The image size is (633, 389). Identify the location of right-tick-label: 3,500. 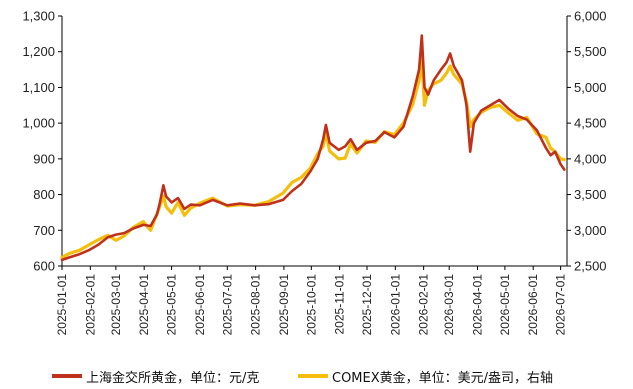
(590, 194).